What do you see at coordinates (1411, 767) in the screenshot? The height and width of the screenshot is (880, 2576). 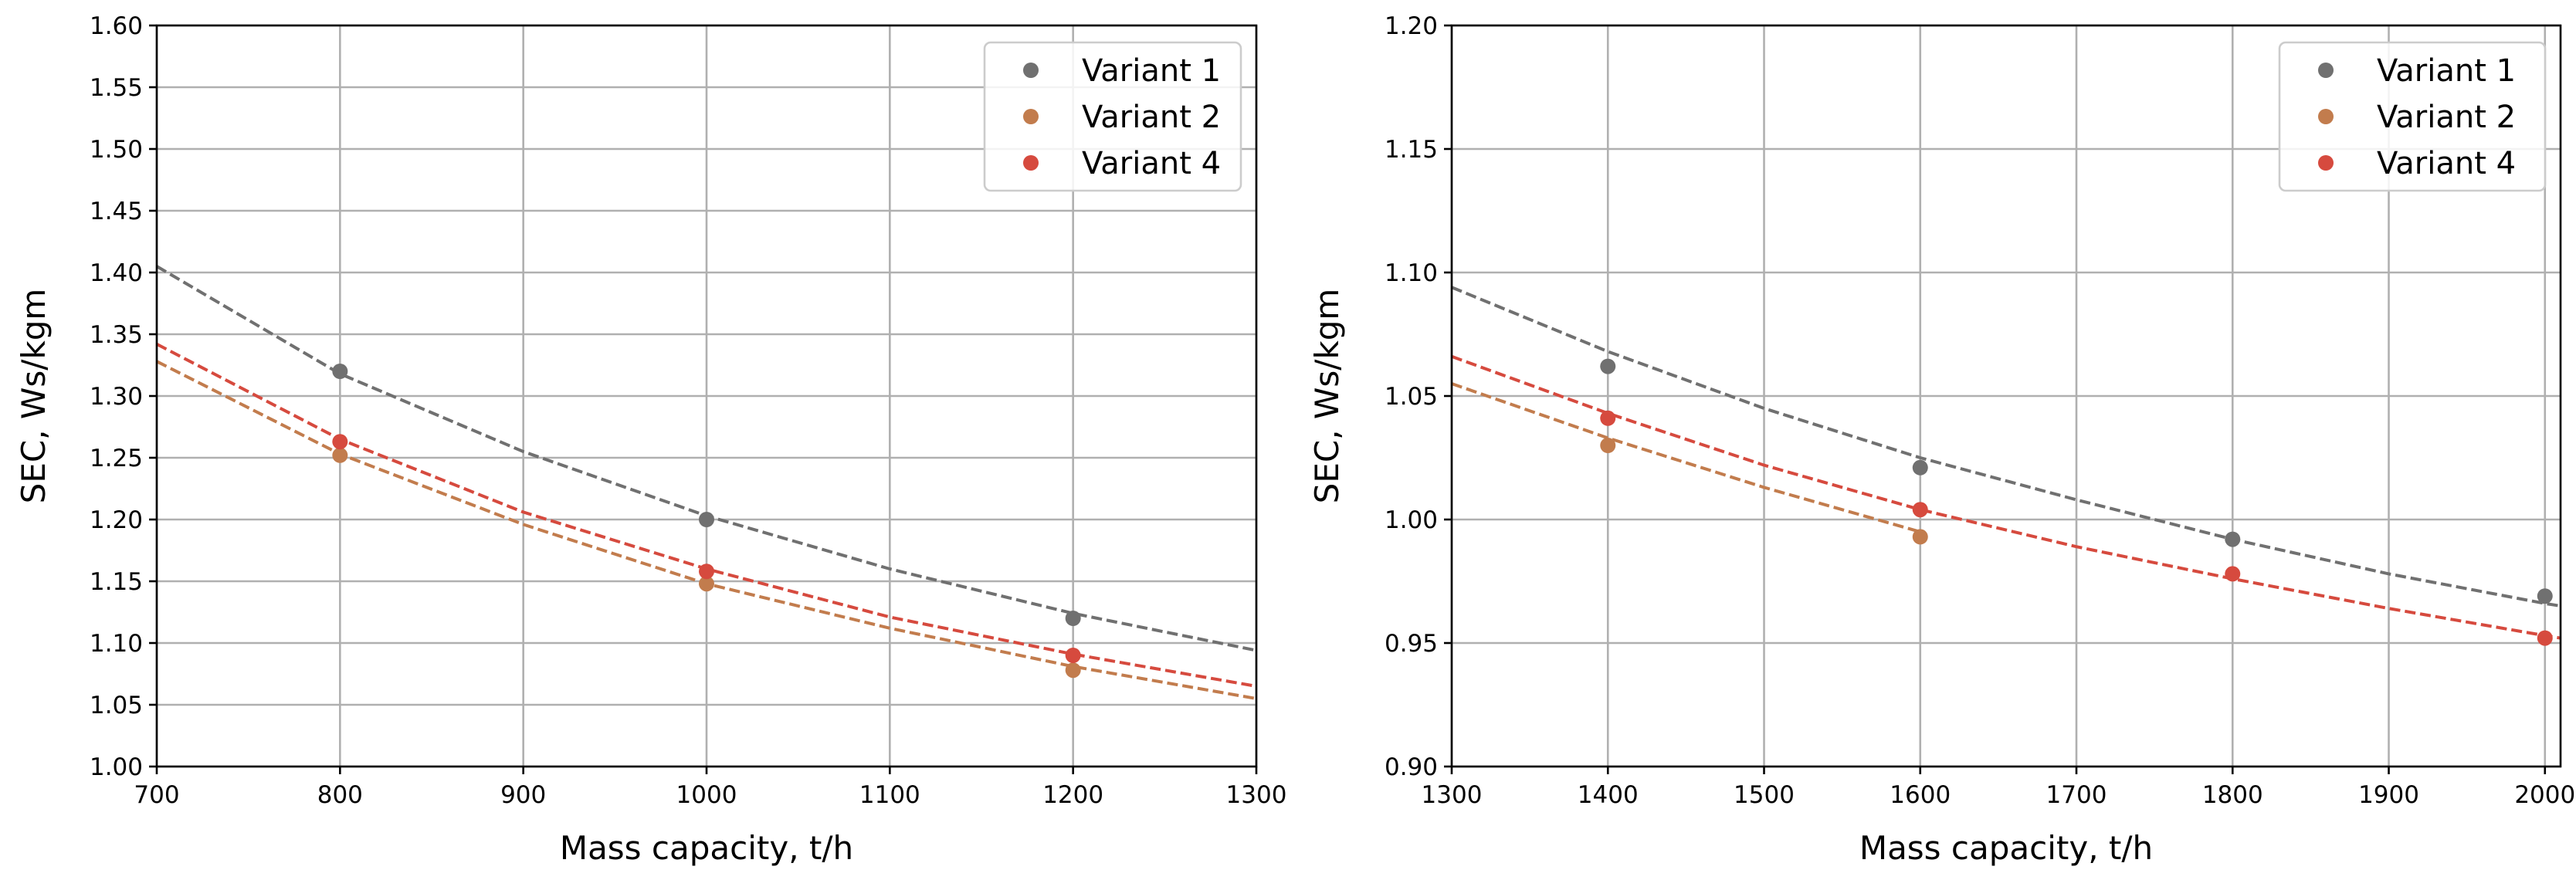 I see `y-tick-label: 0.90` at bounding box center [1411, 767].